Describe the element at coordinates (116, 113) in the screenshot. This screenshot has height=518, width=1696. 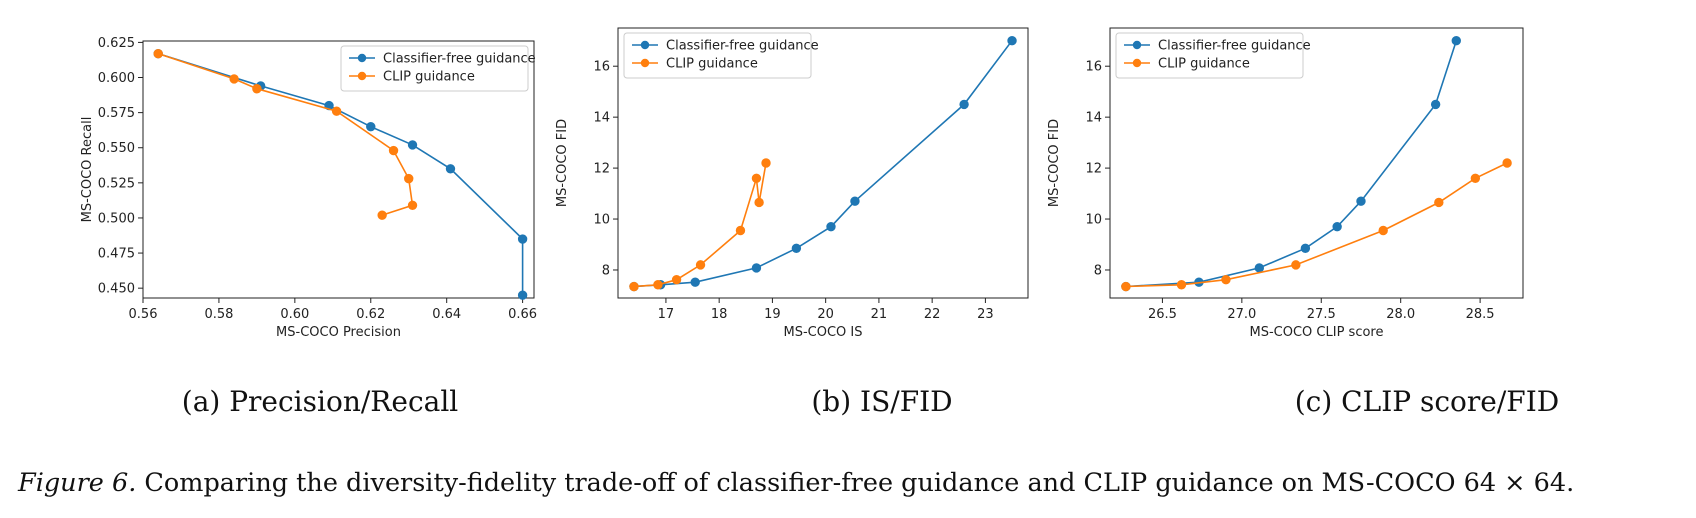
I see `y-tick-label: 0.575` at that location.